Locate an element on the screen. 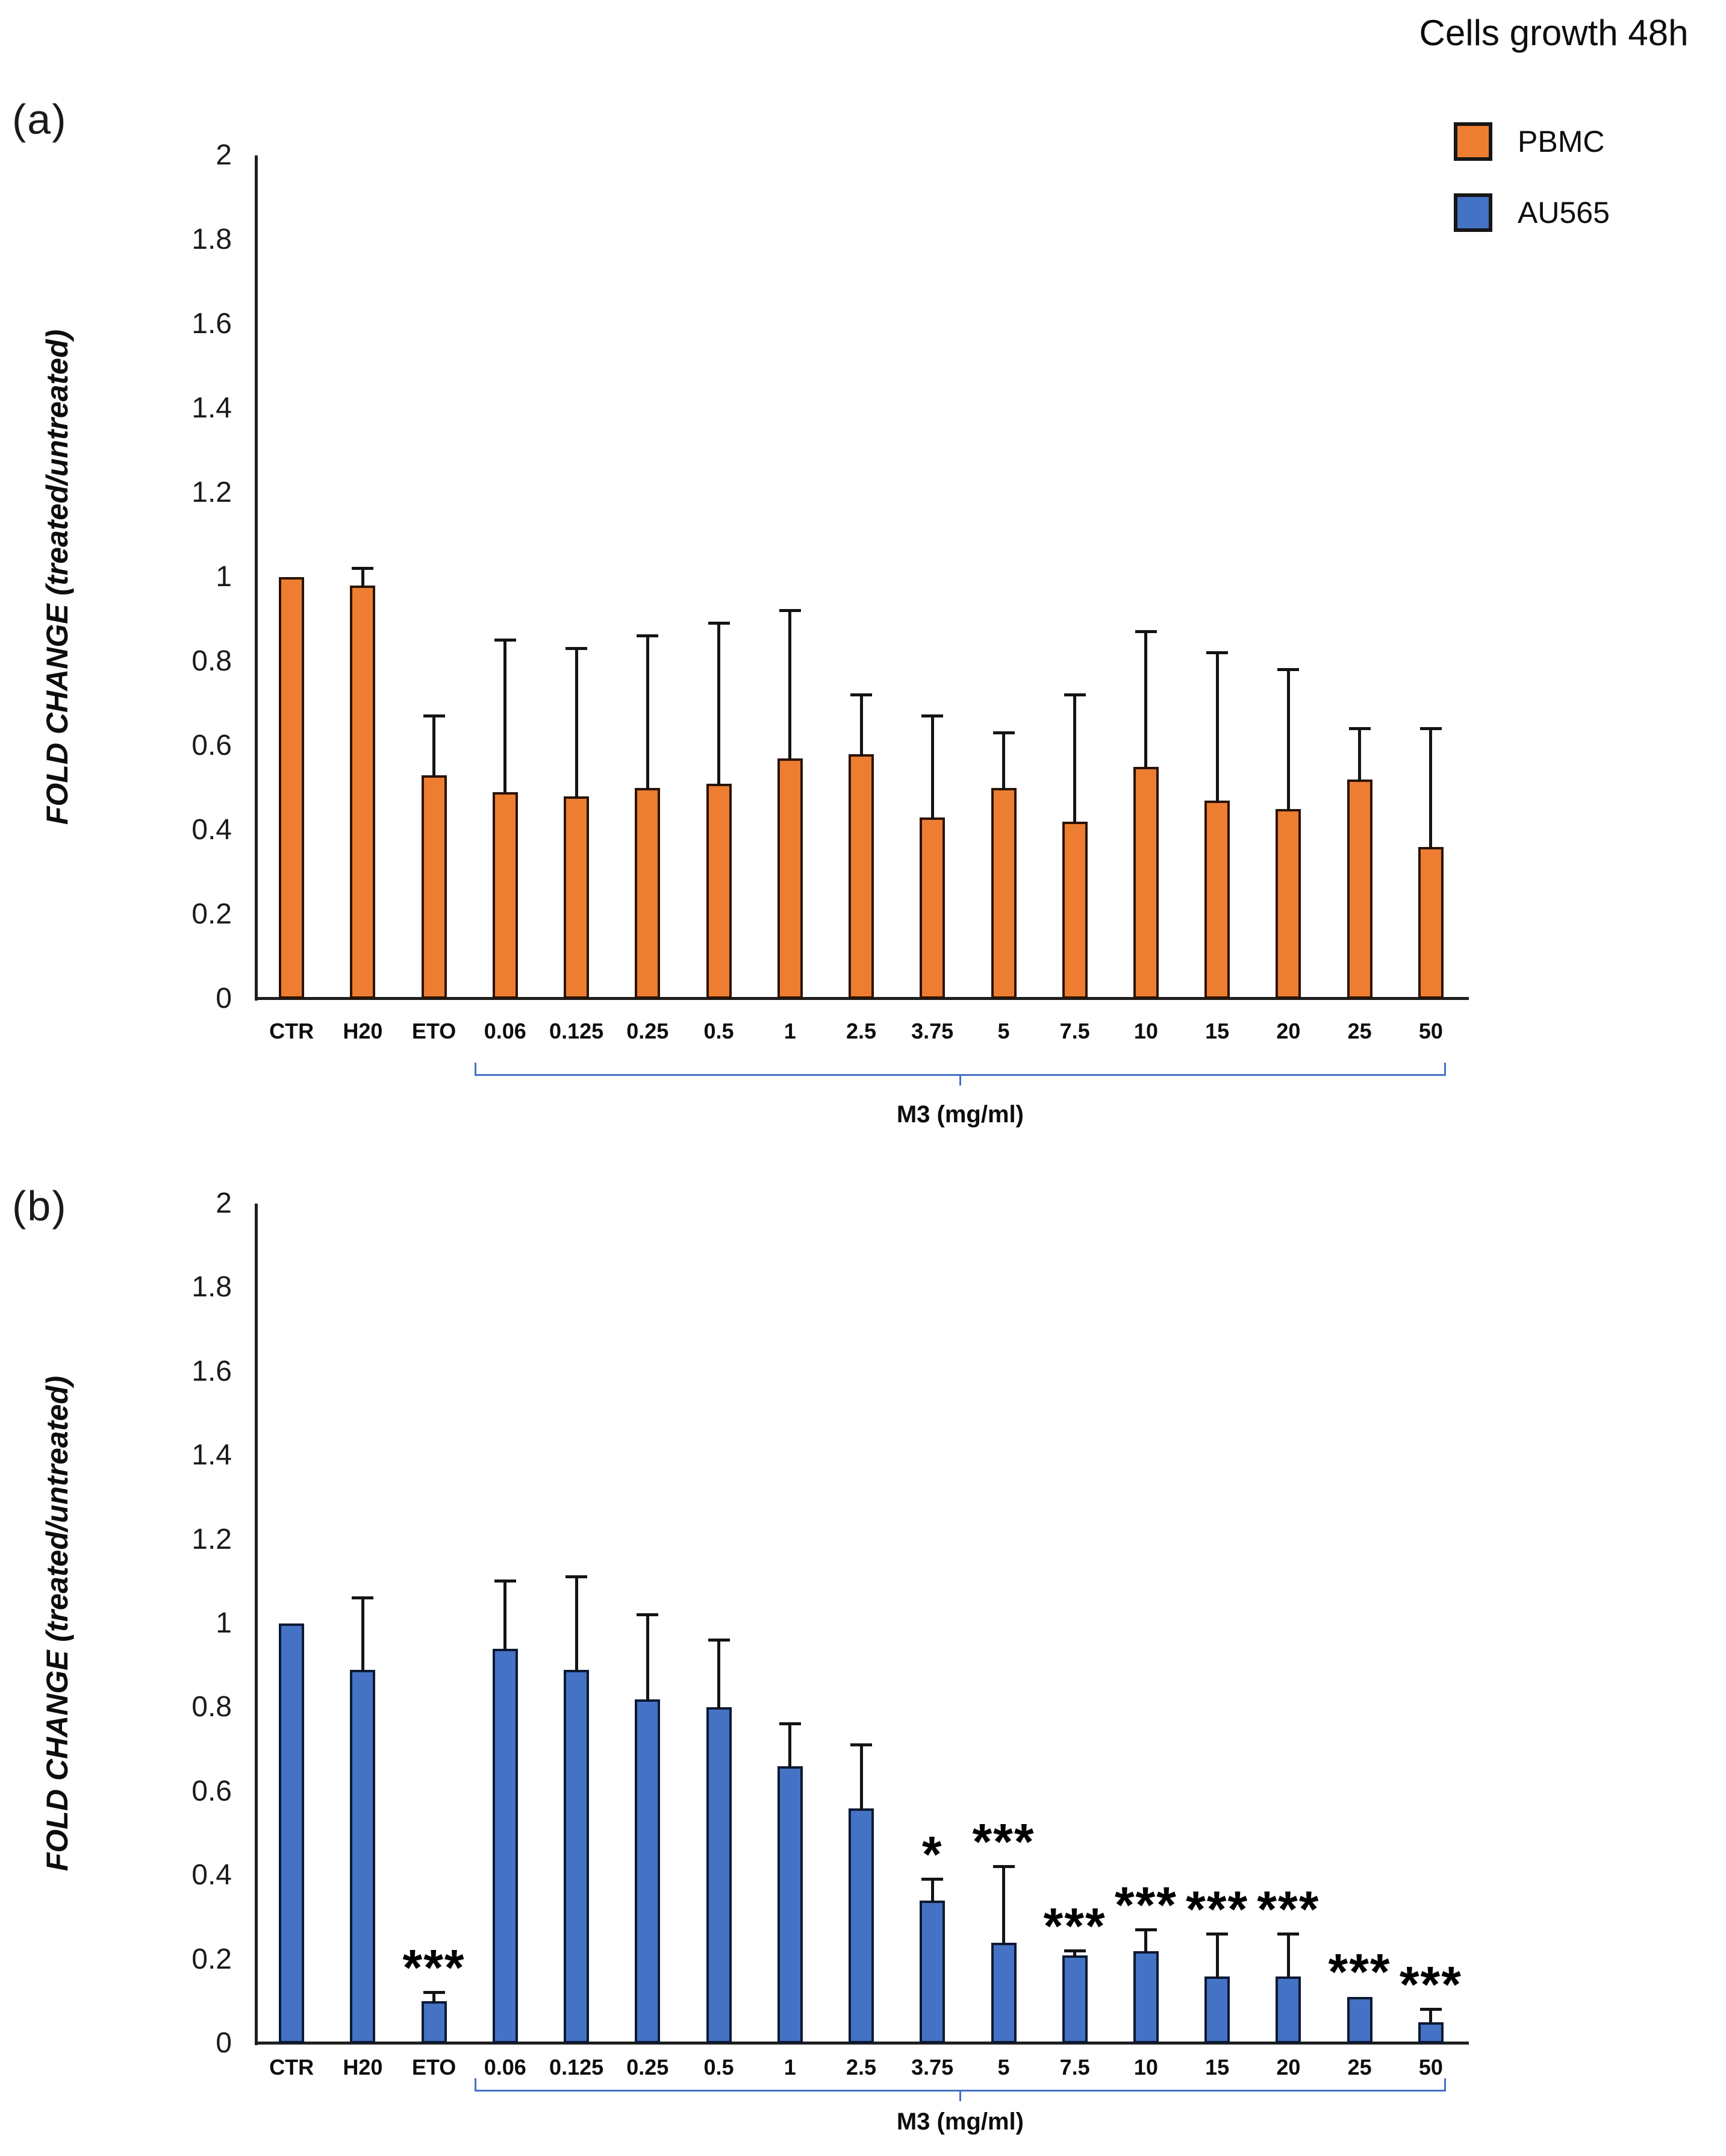 The image size is (1726, 2156). x-tick-label: 7.5 is located at coordinates (1074, 1031).